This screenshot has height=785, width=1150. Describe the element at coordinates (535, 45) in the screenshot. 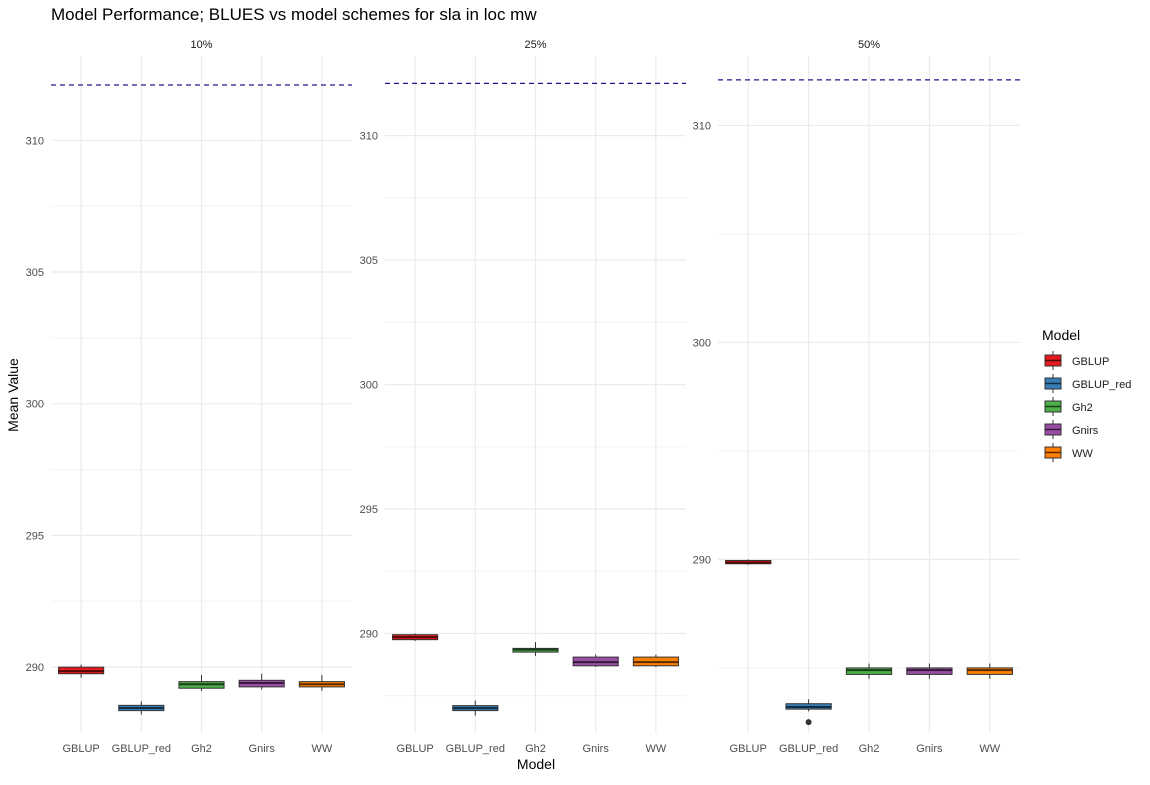

I see `facet-strip-label: 25%` at that location.